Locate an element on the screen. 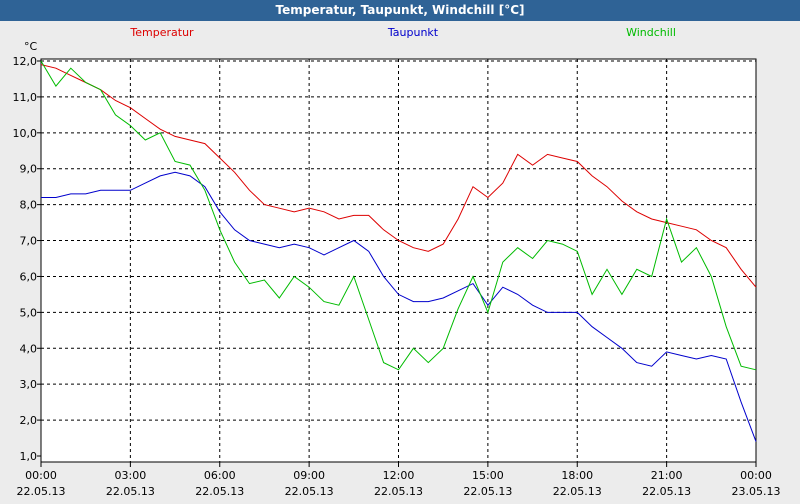 The width and height of the screenshot is (800, 504). x-tick-date-label: 23.05.13 is located at coordinates (756, 491).